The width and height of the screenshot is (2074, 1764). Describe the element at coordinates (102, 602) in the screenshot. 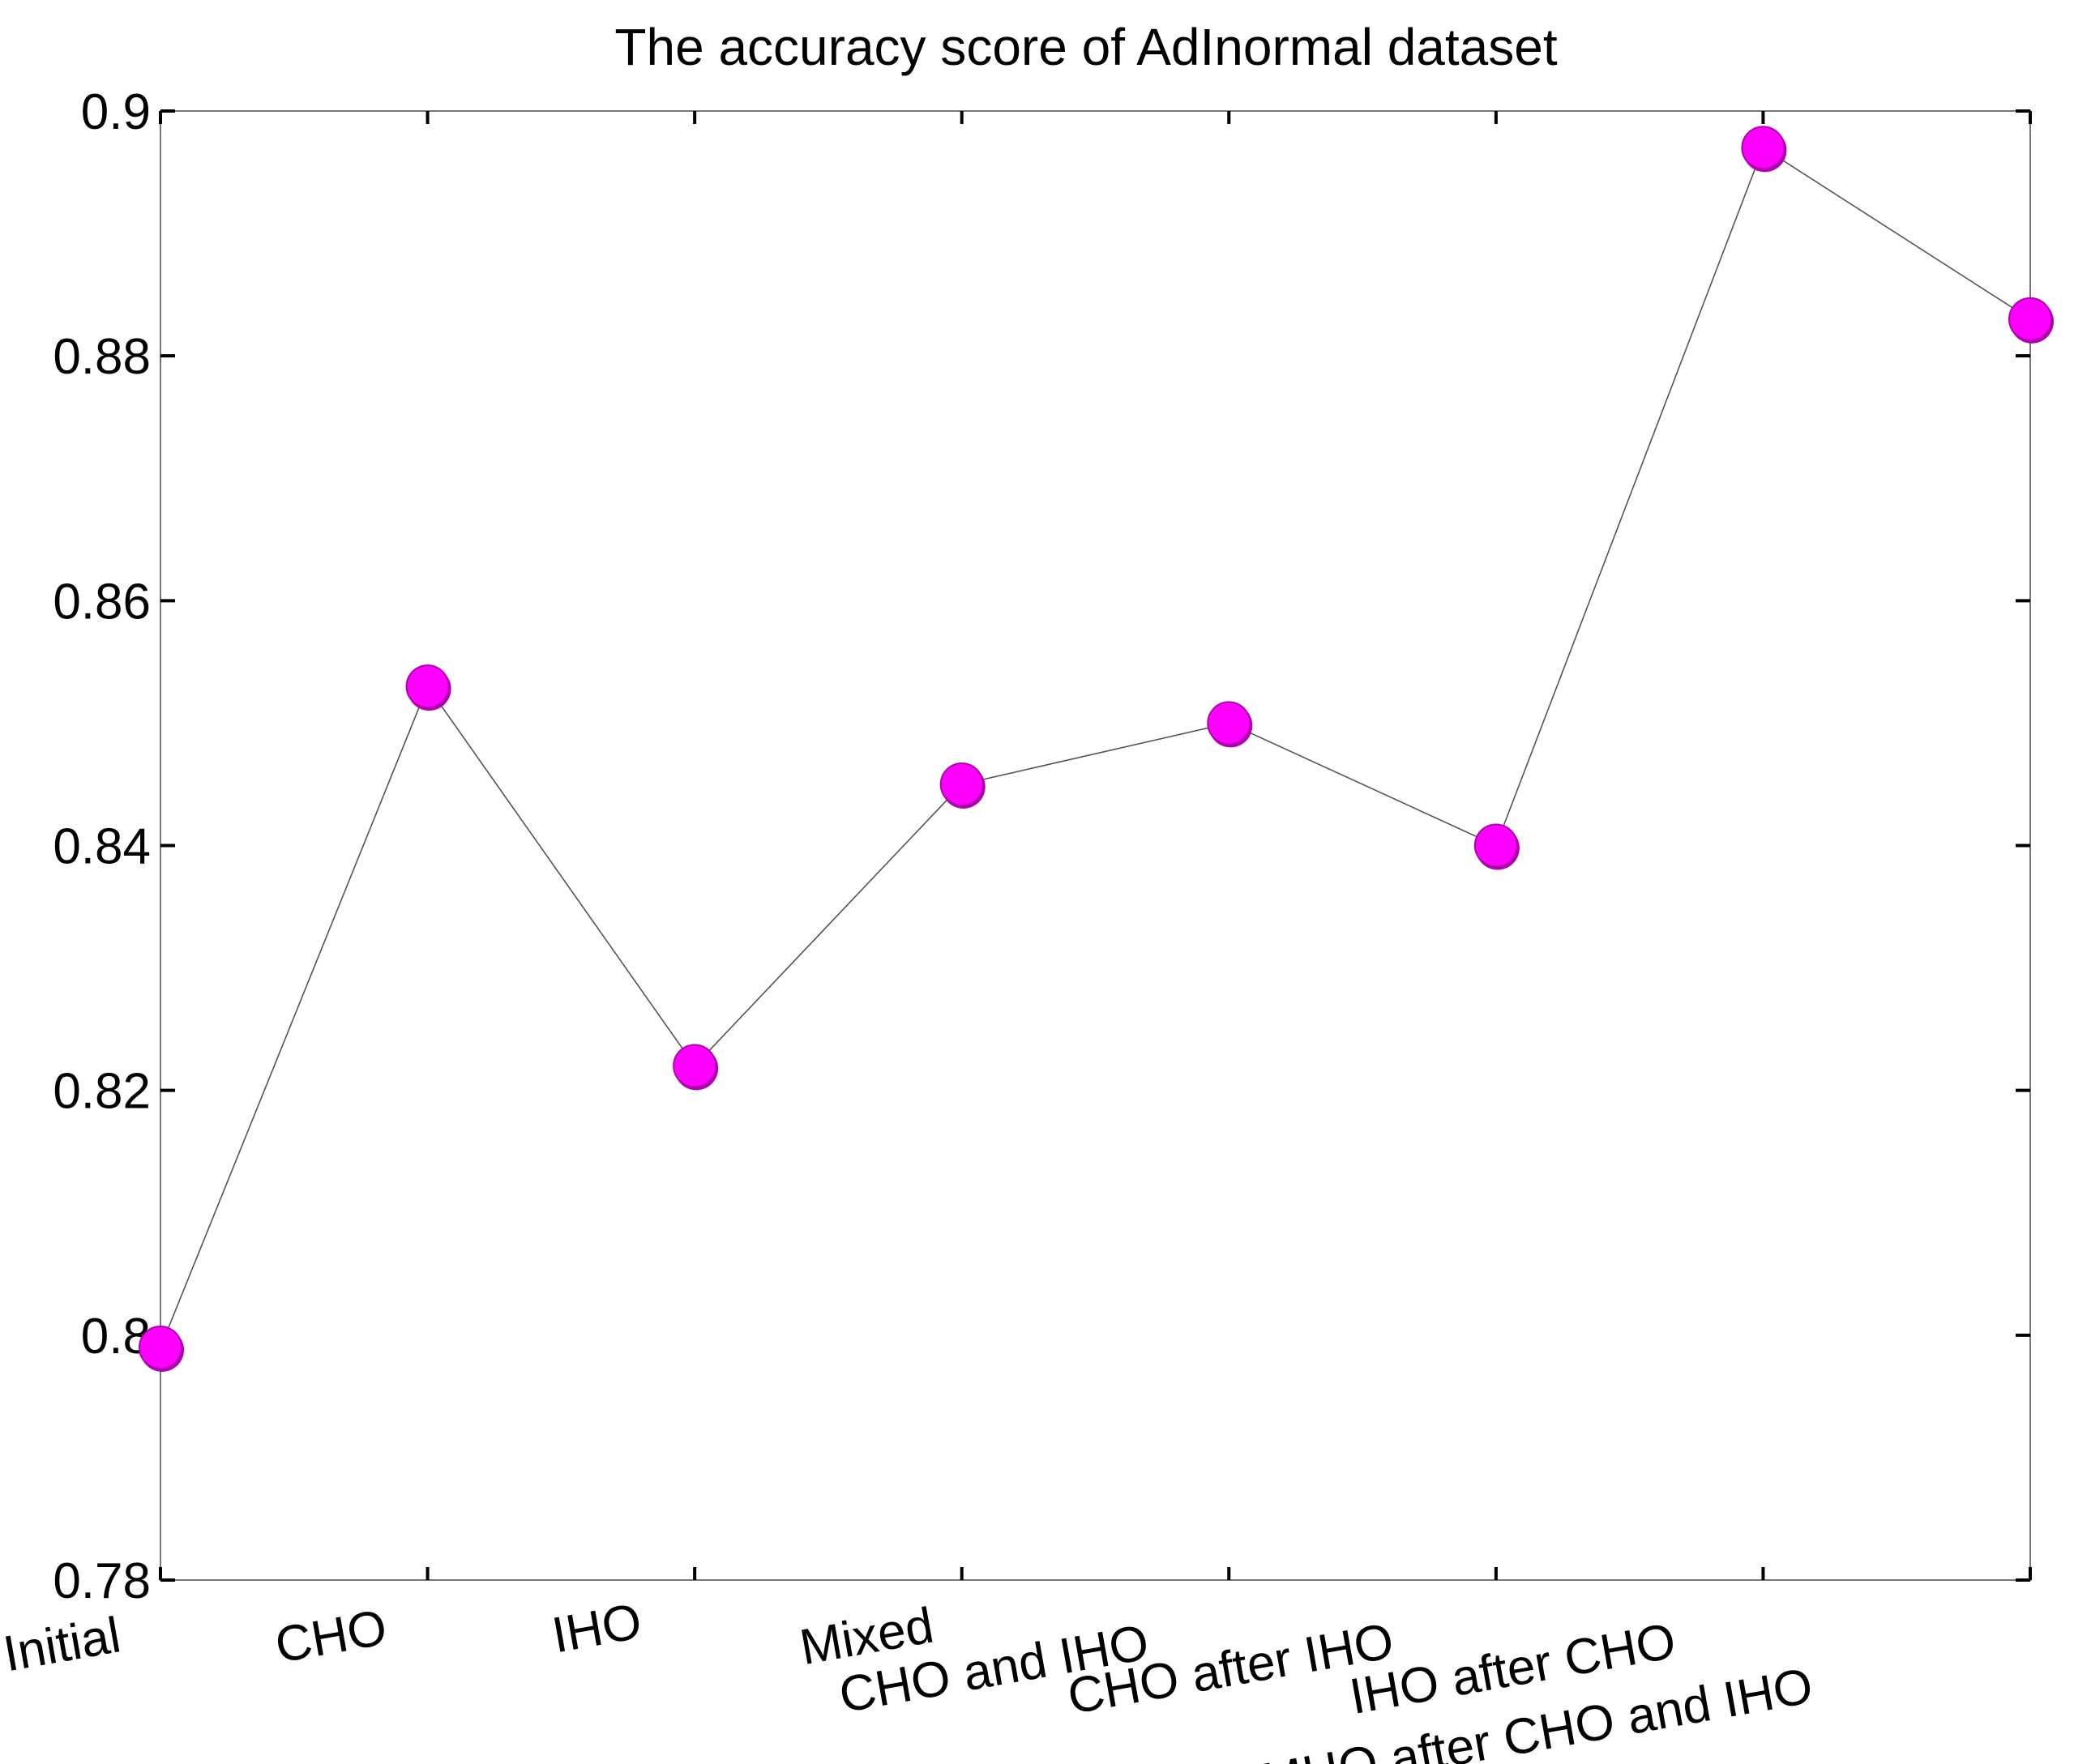

I see `y-tick-label: 0.86` at that location.